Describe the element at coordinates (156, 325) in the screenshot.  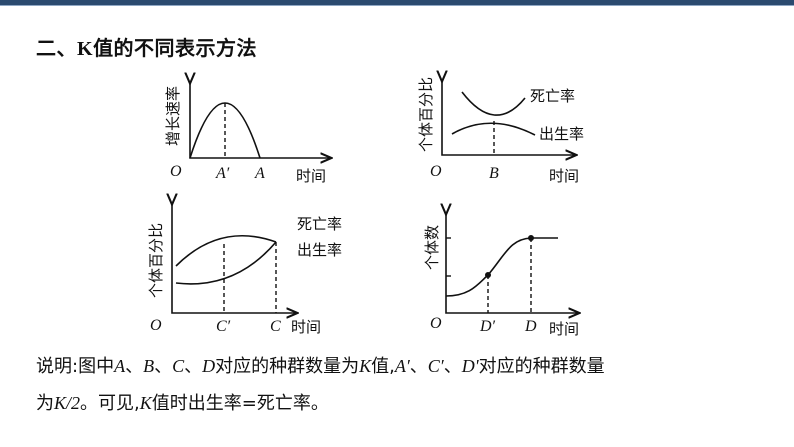
I see `origin-3: O` at that location.